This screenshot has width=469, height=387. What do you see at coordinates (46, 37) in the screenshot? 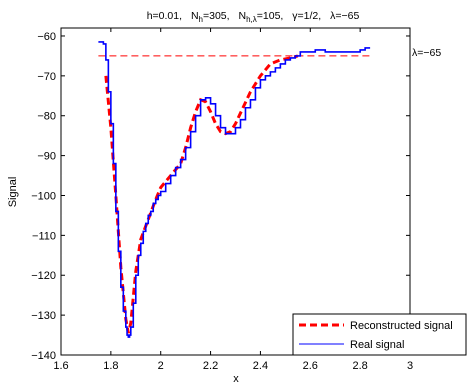
I see `y-tick-label: −60` at bounding box center [46, 37].